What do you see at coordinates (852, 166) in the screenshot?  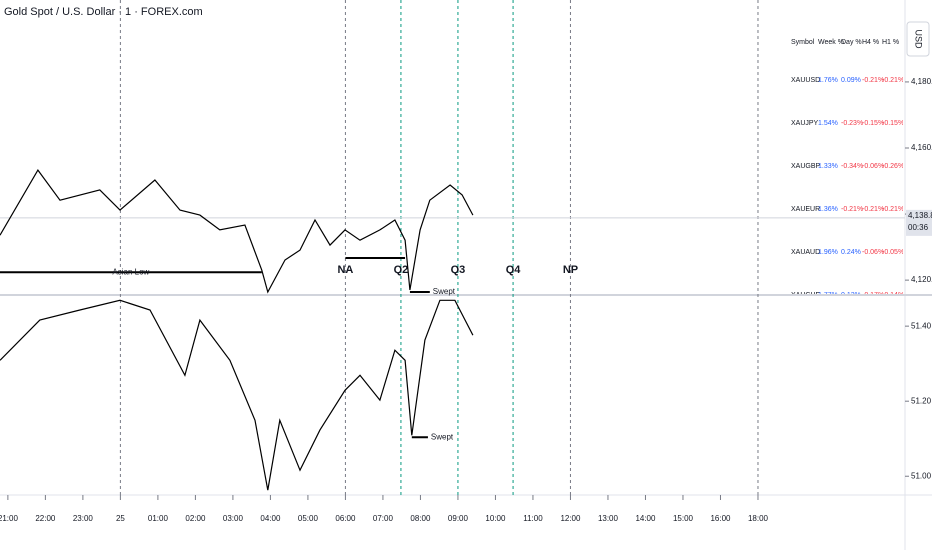 I see `table-cell: -0.34%` at bounding box center [852, 166].